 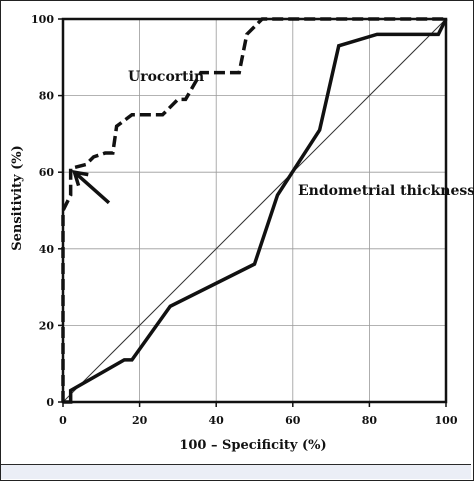 I want to click on annotation-arrow, so click(x=91, y=187).